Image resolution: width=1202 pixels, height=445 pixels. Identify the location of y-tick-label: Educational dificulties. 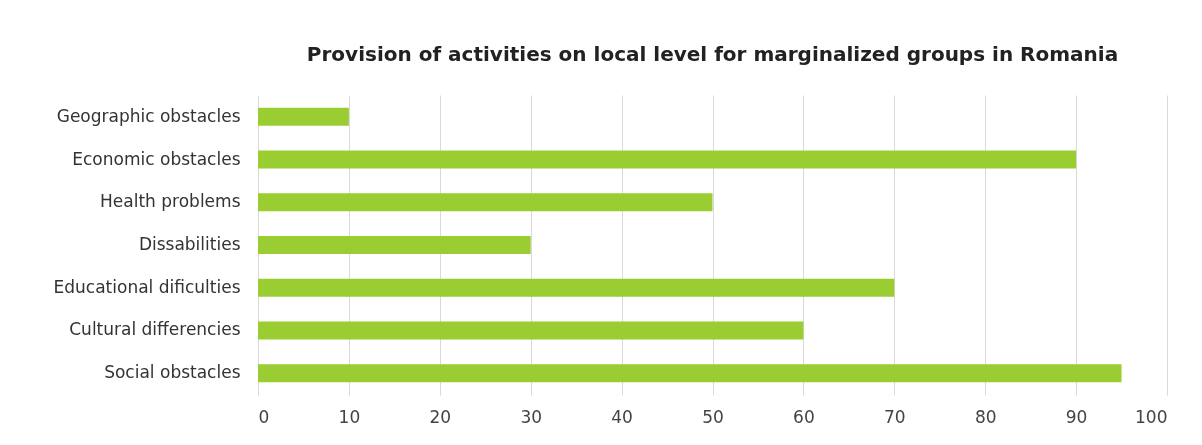
(147, 286).